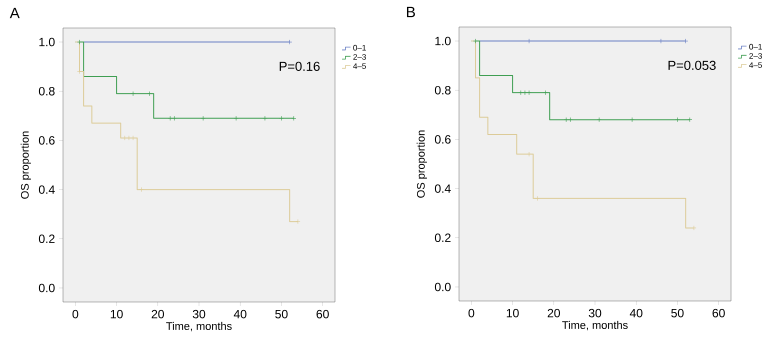 Image resolution: width=771 pixels, height=350 pixels. Describe the element at coordinates (300, 66) in the screenshot. I see `annotation: P=0.16` at that location.